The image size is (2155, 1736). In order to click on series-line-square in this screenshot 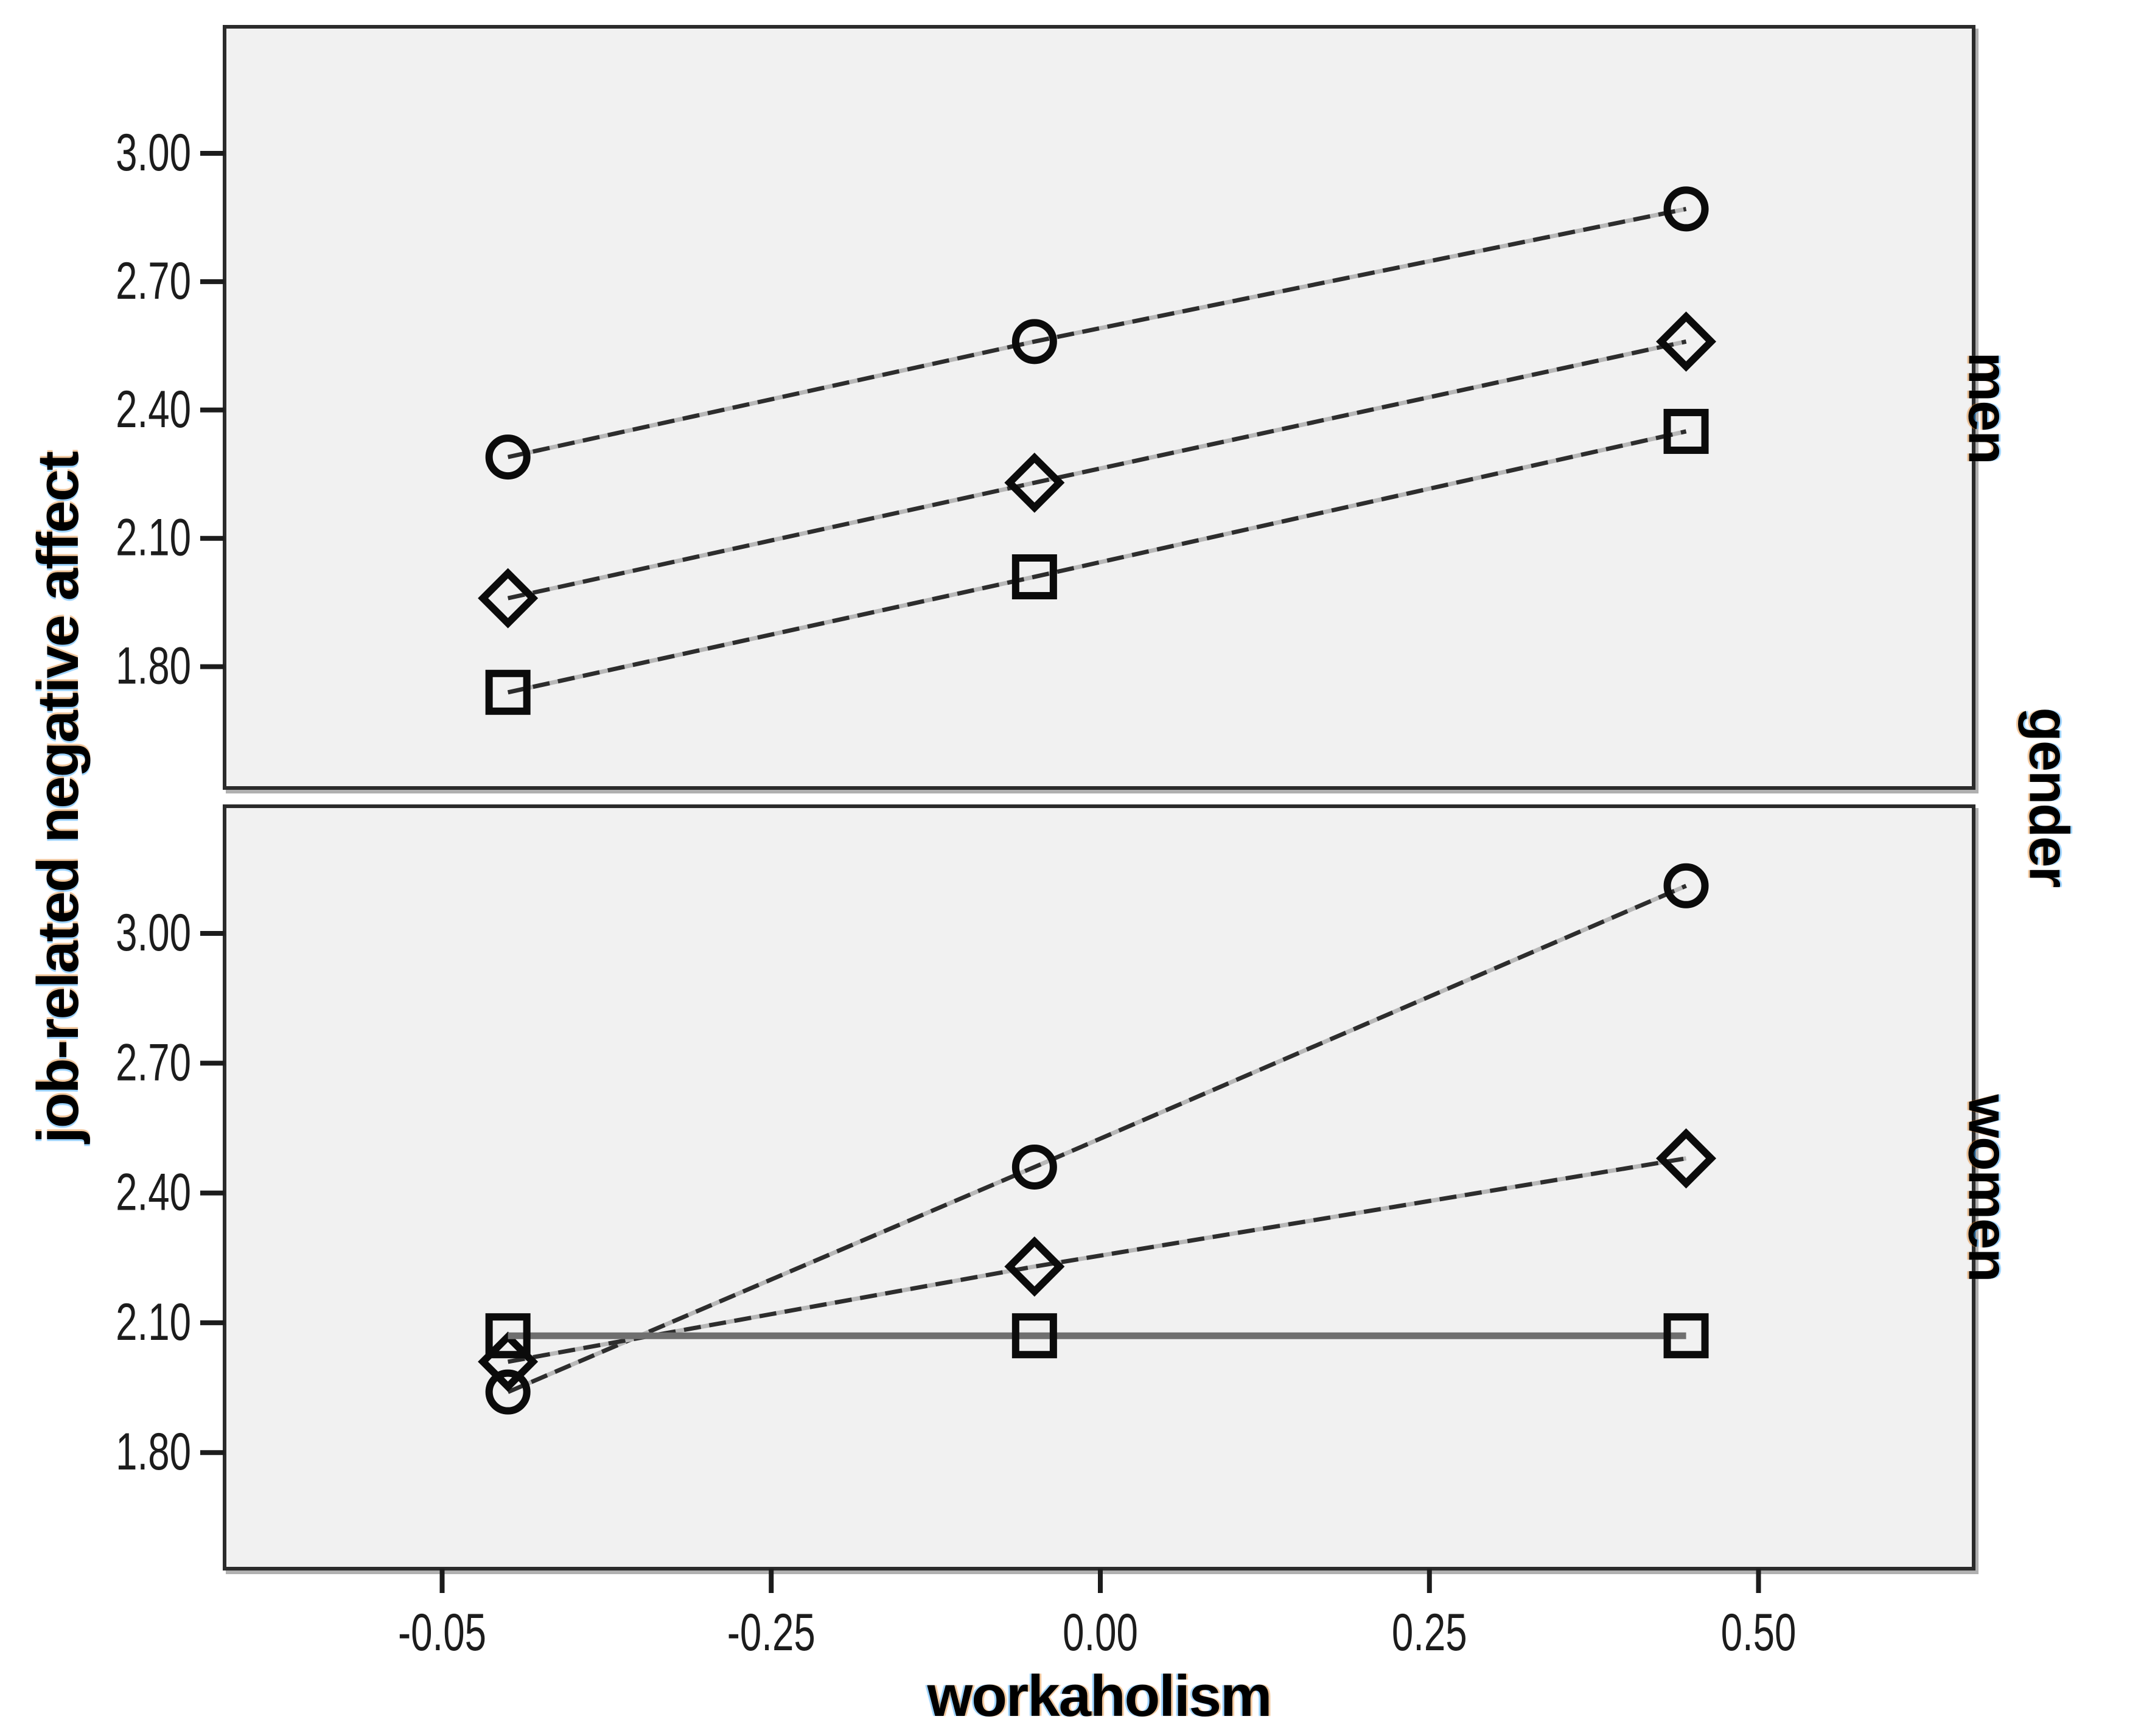, I will do `click(1097, 562)`.